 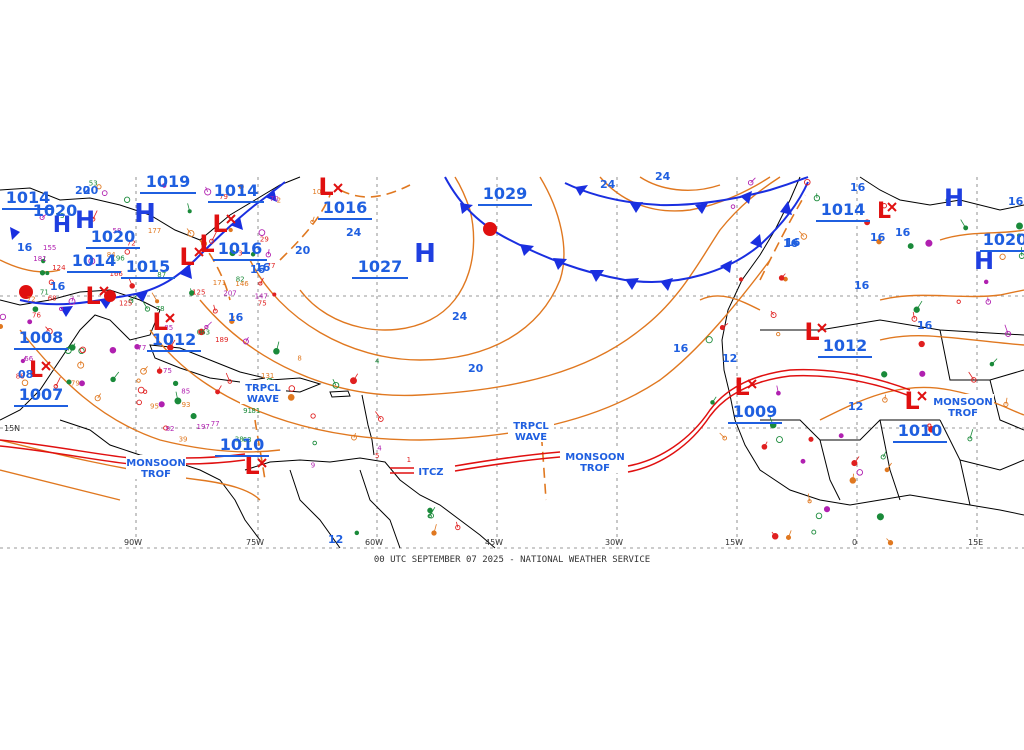 I want to click on pressure-value: 1007, so click(x=41, y=394).